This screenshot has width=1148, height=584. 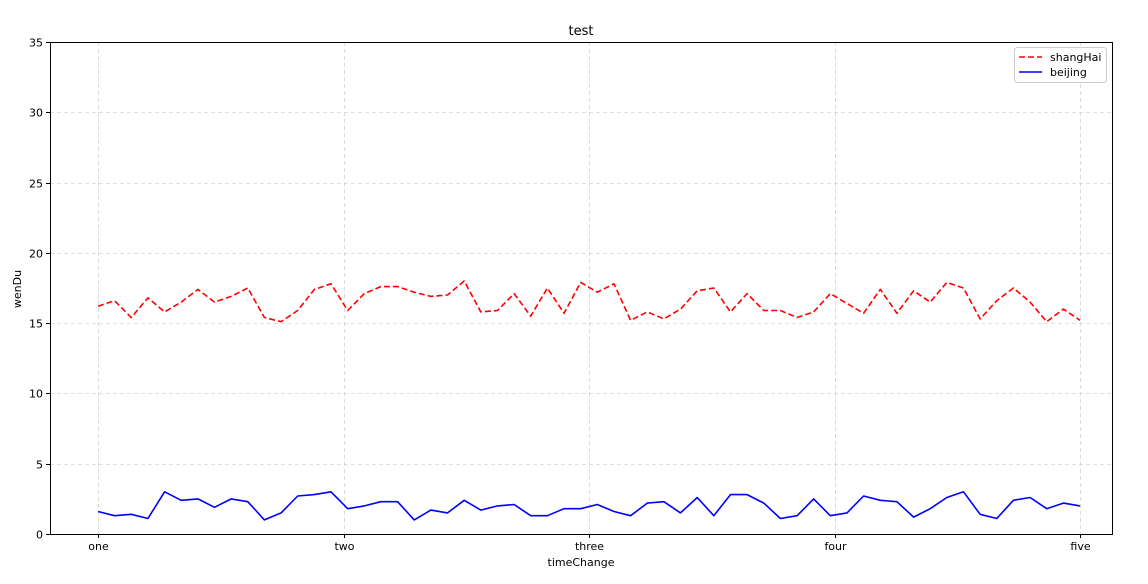 I want to click on y-tick-label: 0, so click(x=39, y=535).